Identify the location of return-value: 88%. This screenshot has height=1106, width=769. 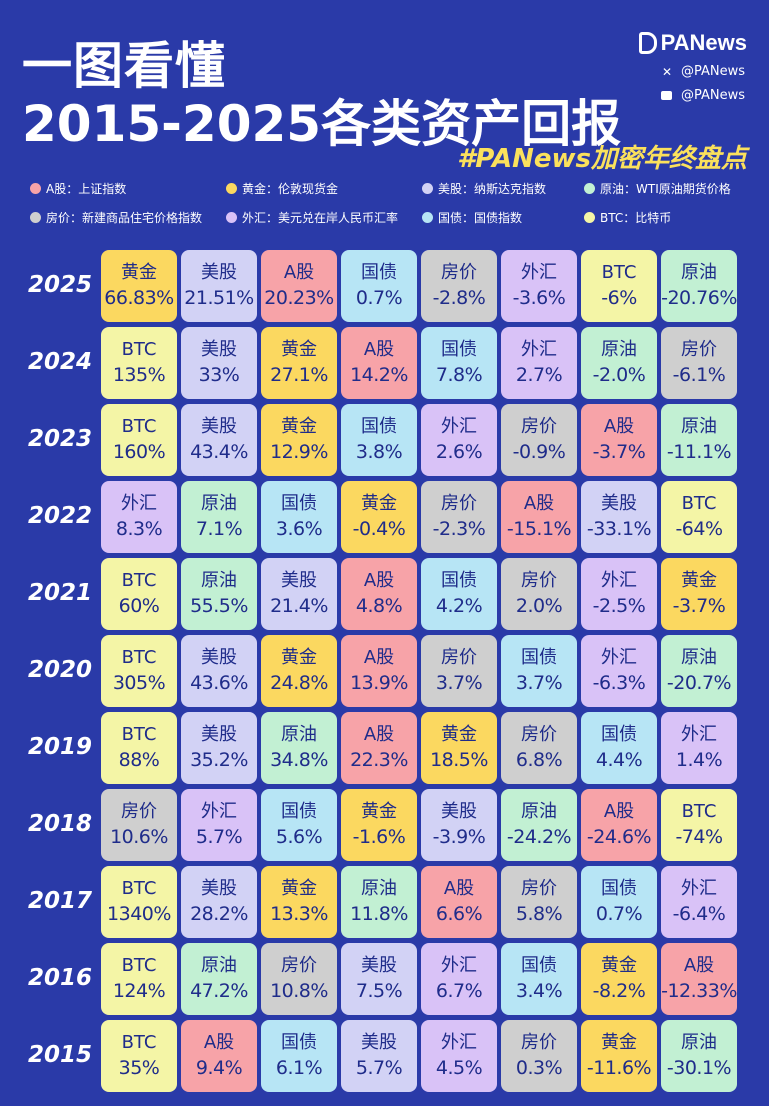
(139, 760).